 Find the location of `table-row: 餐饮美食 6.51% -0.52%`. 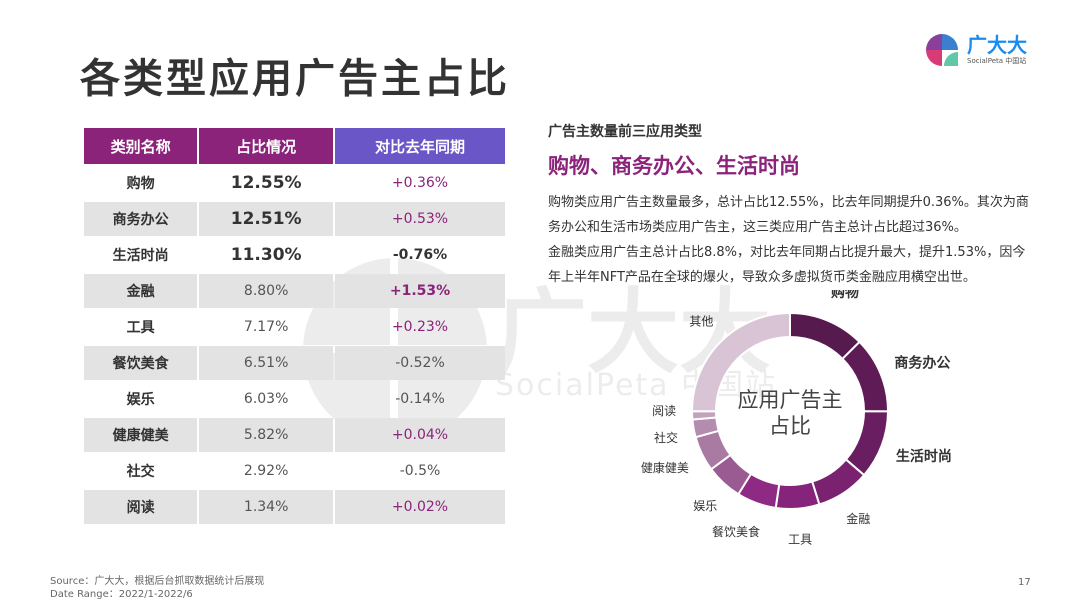

table-row: 餐饮美食 6.51% -0.52% is located at coordinates (294, 363).